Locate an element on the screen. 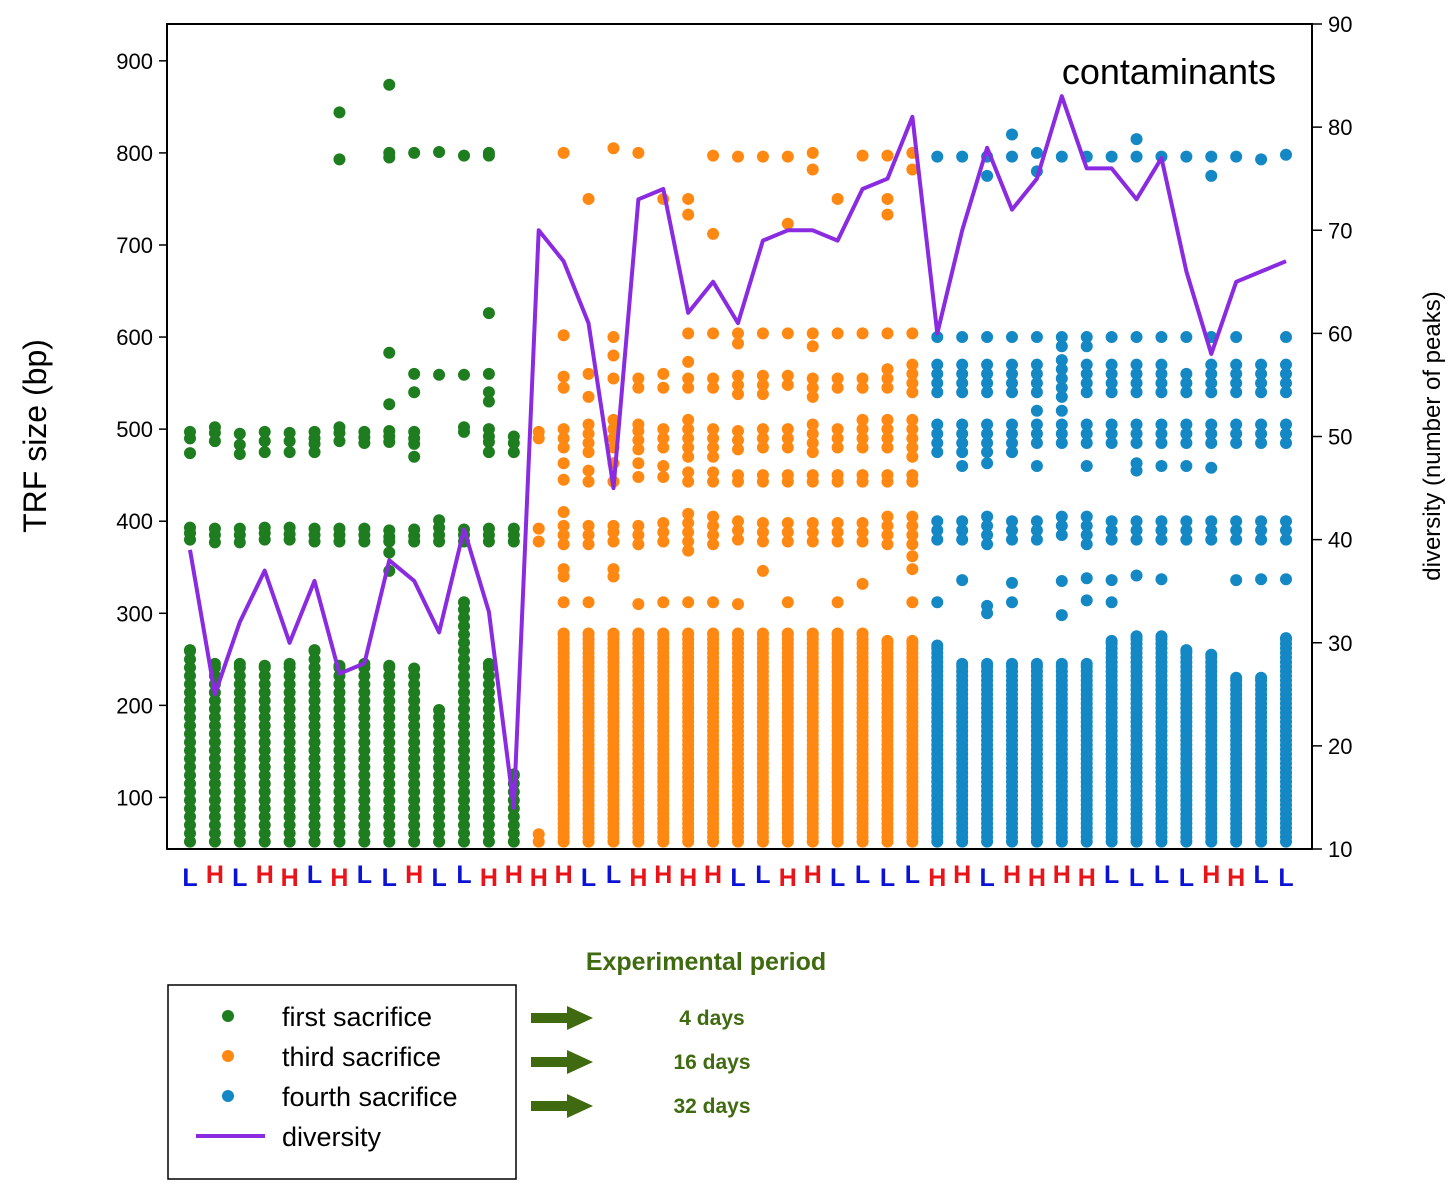 The width and height of the screenshot is (1456, 1187). sample-label: L is located at coordinates (1260, 875).